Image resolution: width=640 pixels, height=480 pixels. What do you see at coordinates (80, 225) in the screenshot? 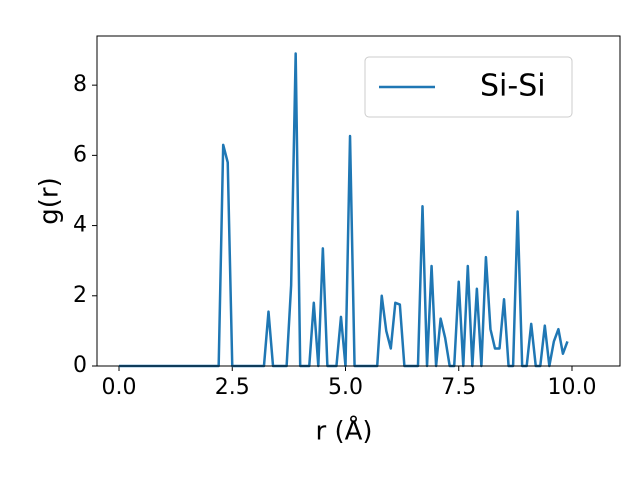
I see `y-tick-label: 4` at bounding box center [80, 225].